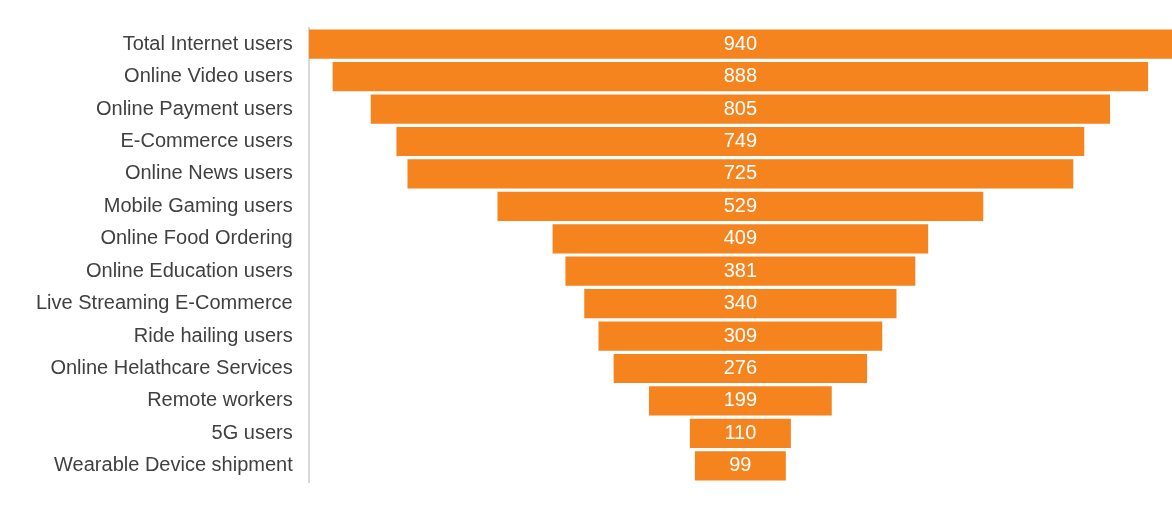 The image size is (1172, 510). What do you see at coordinates (740, 464) in the screenshot?
I see `data-label: 99` at bounding box center [740, 464].